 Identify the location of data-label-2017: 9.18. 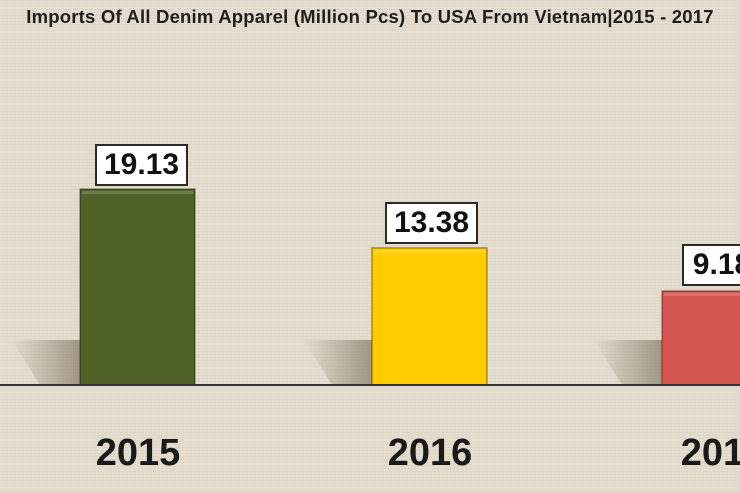
(711, 265).